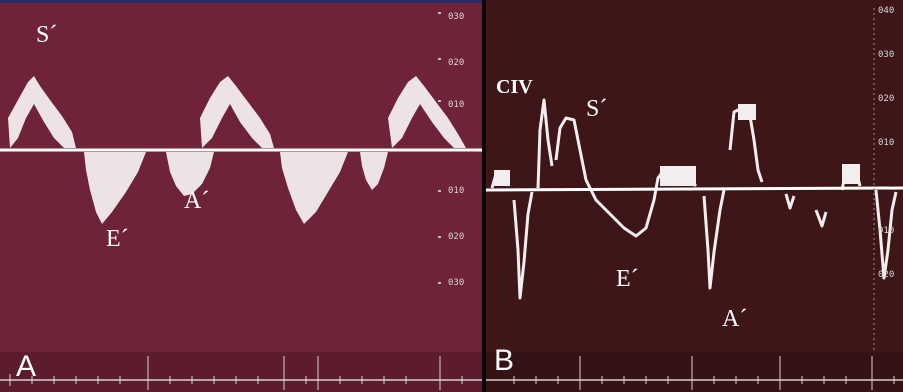 The width and height of the screenshot is (903, 392). Describe the element at coordinates (514, 87) in the screenshot. I see `panel-b-civ-label: CIV` at that location.